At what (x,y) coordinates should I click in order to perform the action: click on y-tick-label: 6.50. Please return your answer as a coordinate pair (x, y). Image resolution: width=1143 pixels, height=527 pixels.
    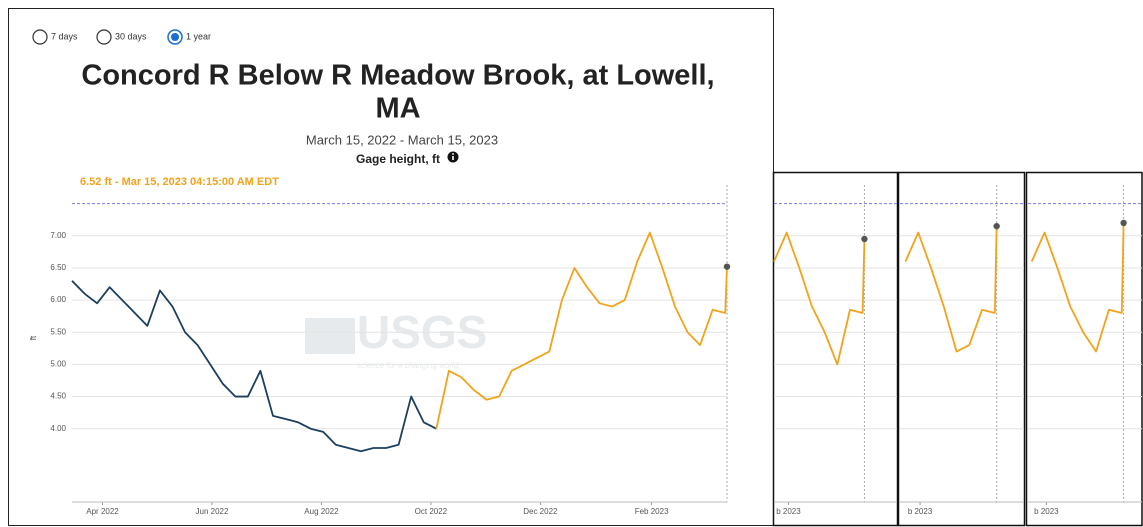
    Looking at the image, I should click on (58, 267).